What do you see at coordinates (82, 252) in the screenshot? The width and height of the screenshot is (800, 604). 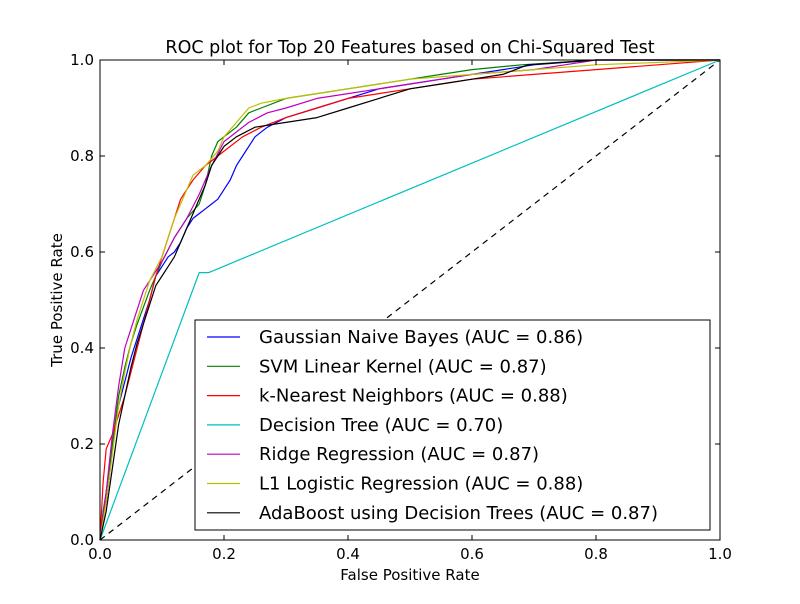 I see `y-tick-label: 0.6` at bounding box center [82, 252].